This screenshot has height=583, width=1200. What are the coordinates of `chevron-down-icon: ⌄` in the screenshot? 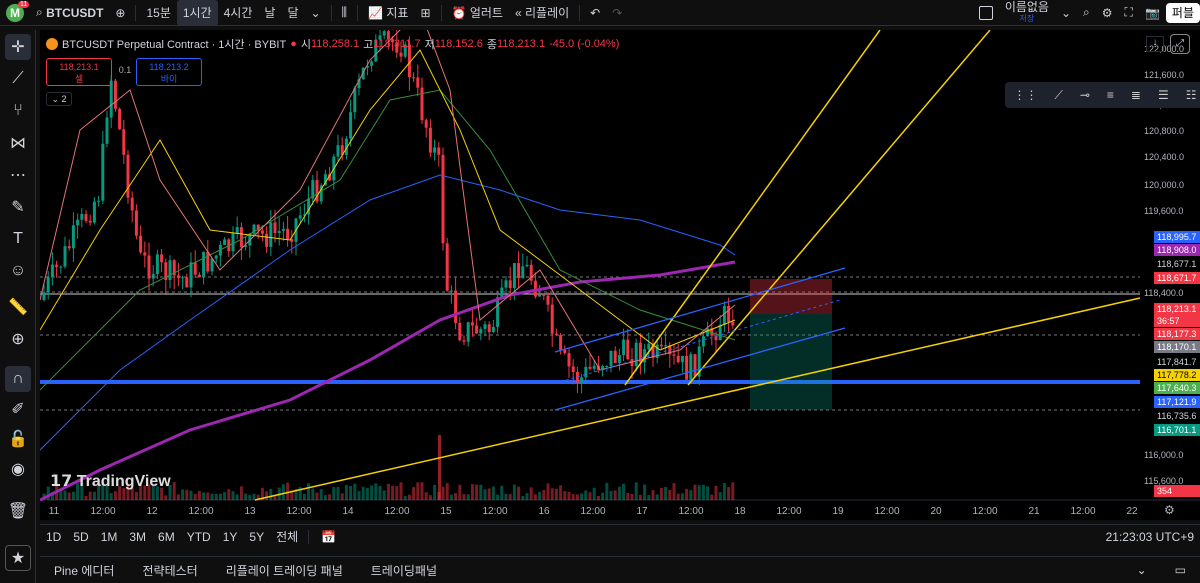 It's located at (1141, 570).